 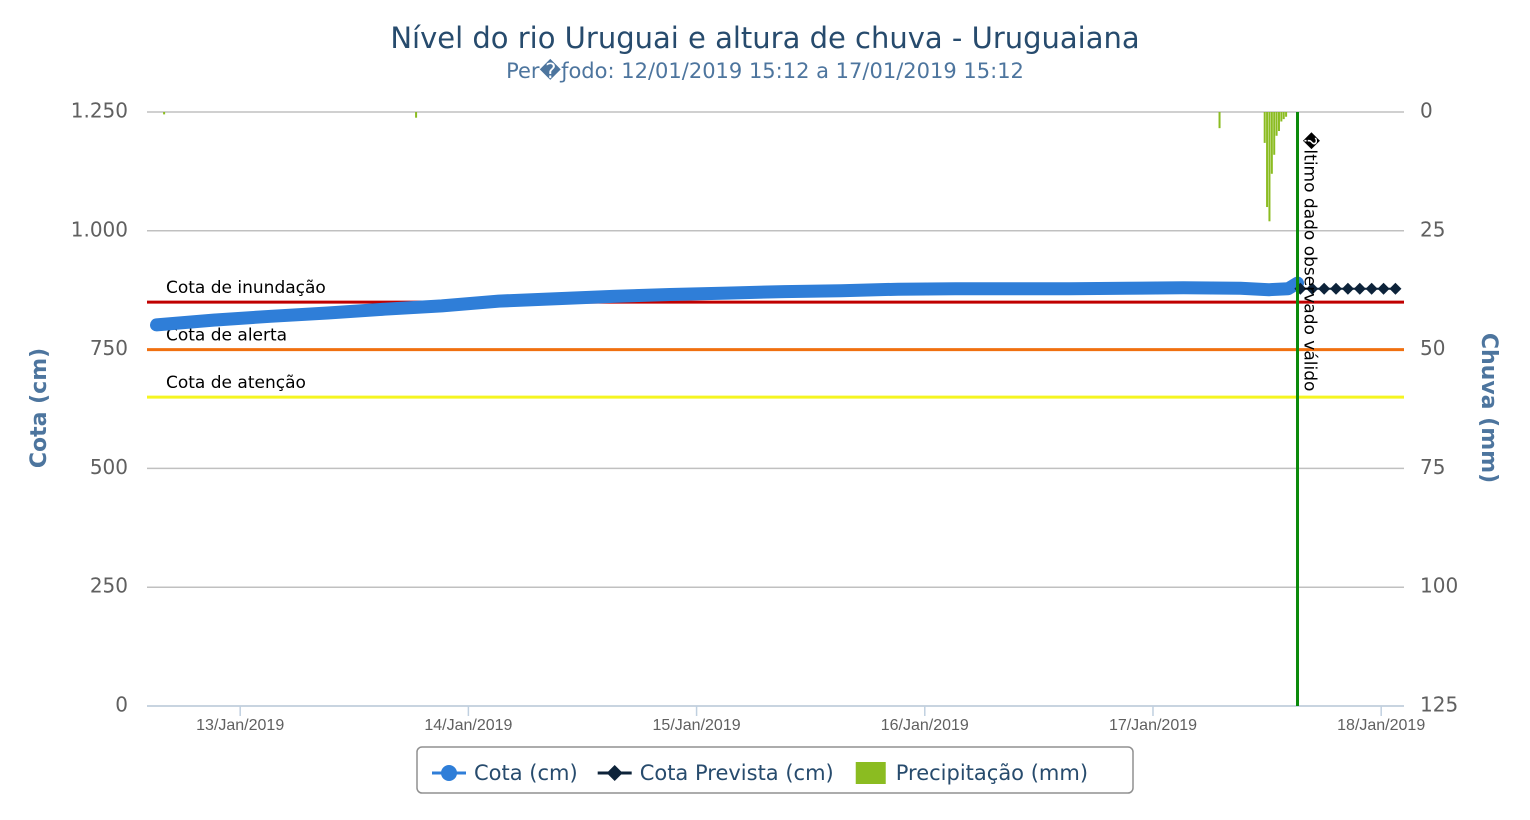 What do you see at coordinates (39, 408) in the screenshot?
I see `y-axis-title: Cota (cm)` at bounding box center [39, 408].